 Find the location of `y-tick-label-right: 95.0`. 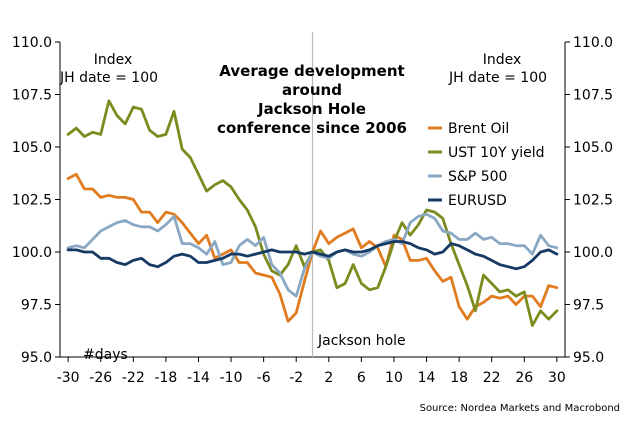

y-tick-label-right: 95.0 is located at coordinates (588, 358).